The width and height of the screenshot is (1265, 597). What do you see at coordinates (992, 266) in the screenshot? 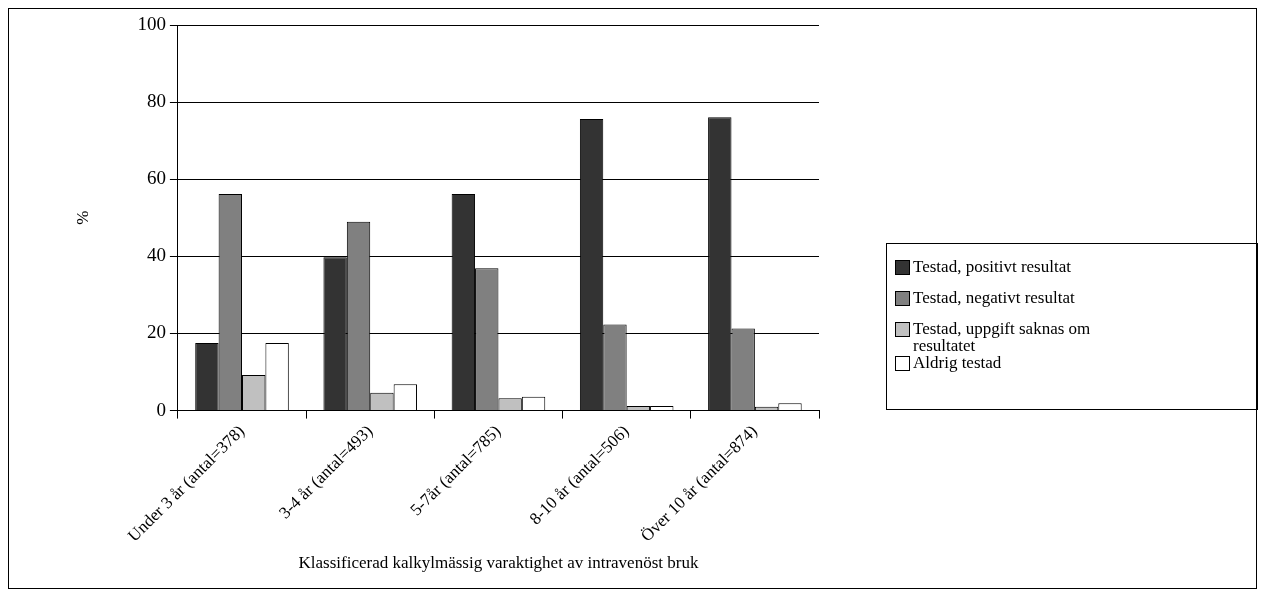
I see `legend-label: Testad, positivt resultat` at bounding box center [992, 266].